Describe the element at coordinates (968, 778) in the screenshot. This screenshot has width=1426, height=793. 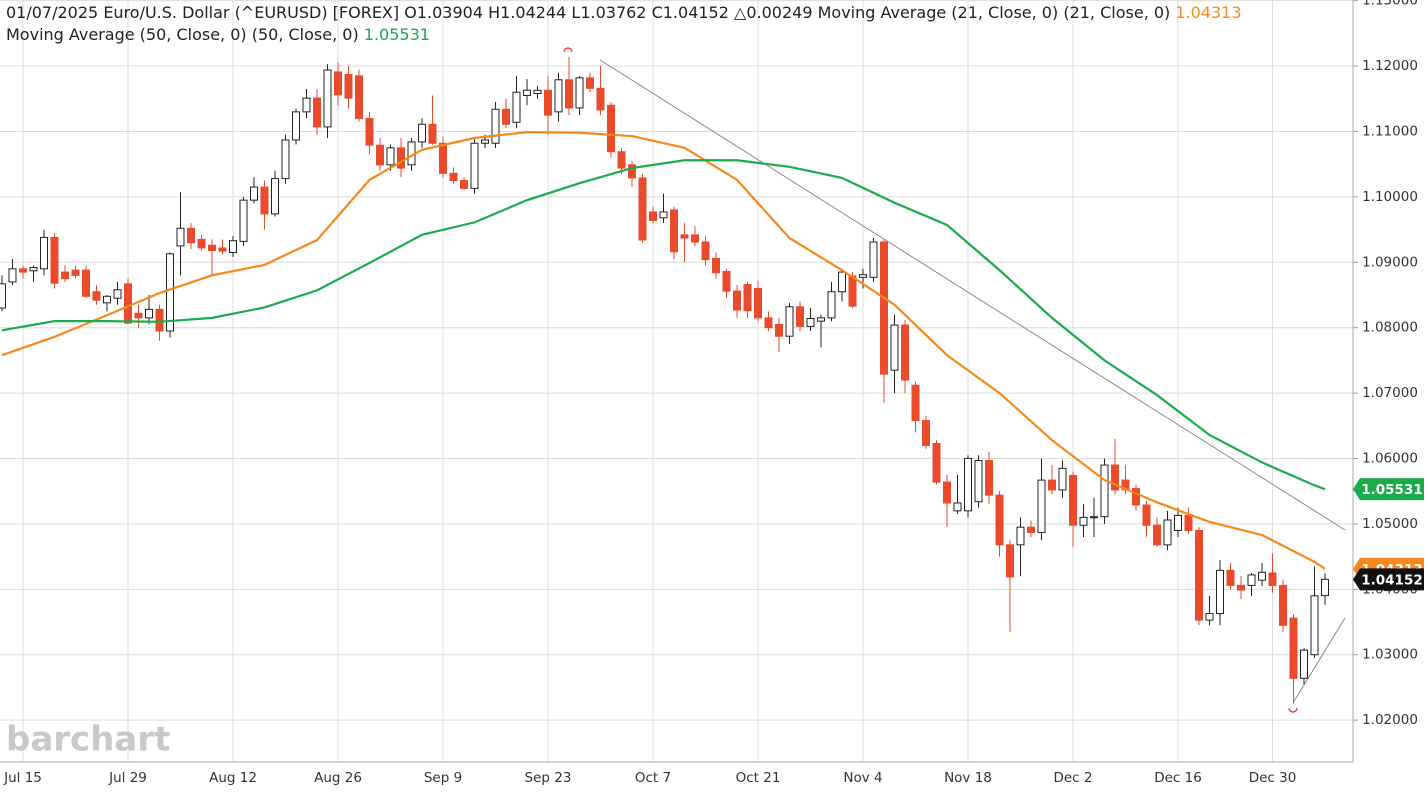
I see `x-tick-label: Nov 18` at that location.